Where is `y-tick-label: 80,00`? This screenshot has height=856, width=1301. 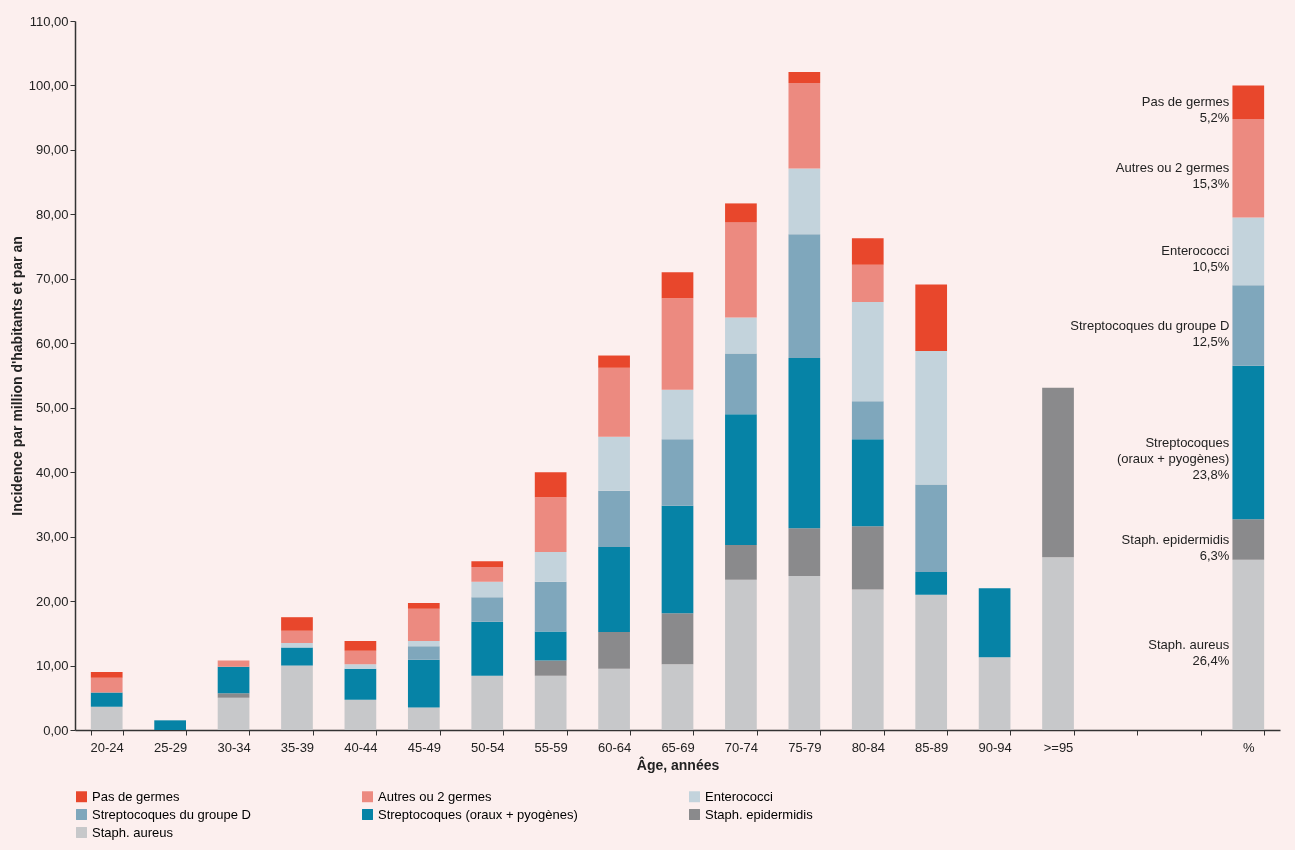 y-tick-label: 80,00 is located at coordinates (52, 214).